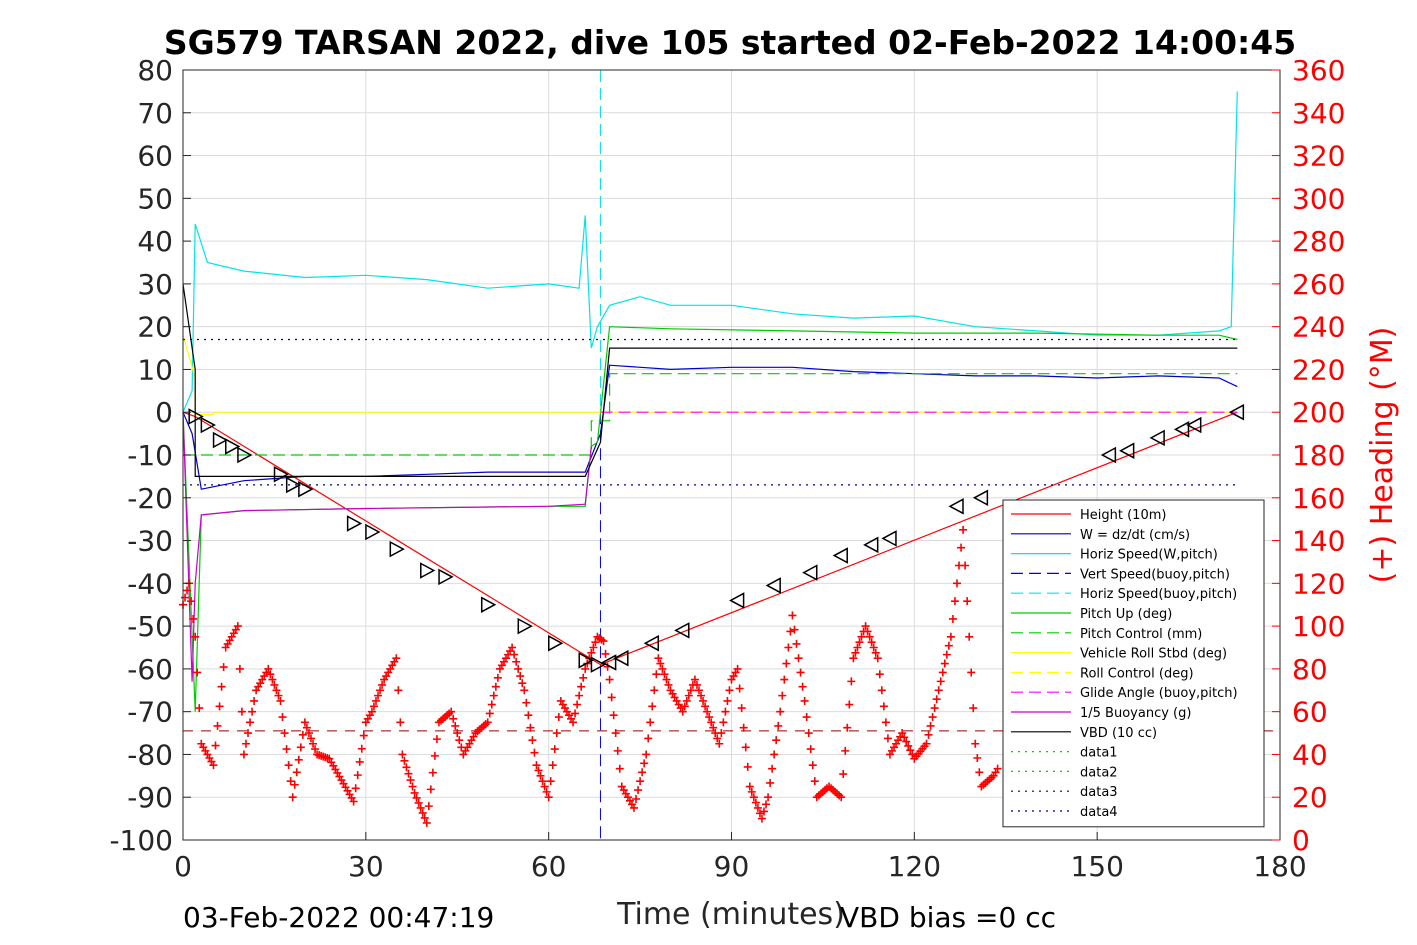  I want to click on y-tick-label: -100, so click(141, 840).